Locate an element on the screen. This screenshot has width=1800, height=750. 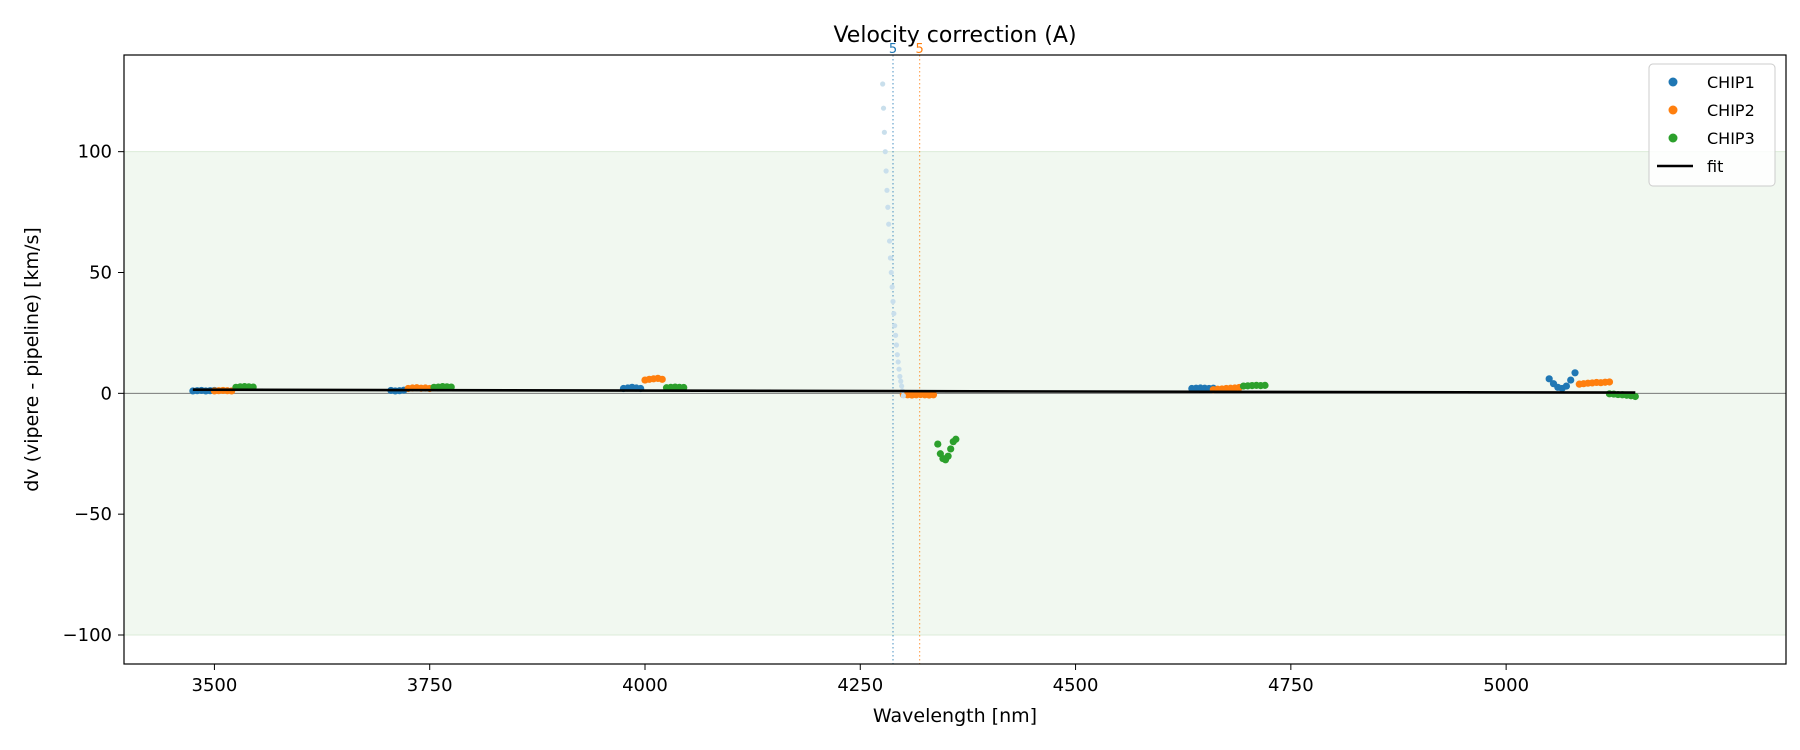
y-tick-label--100: −100 is located at coordinates (87, 635).